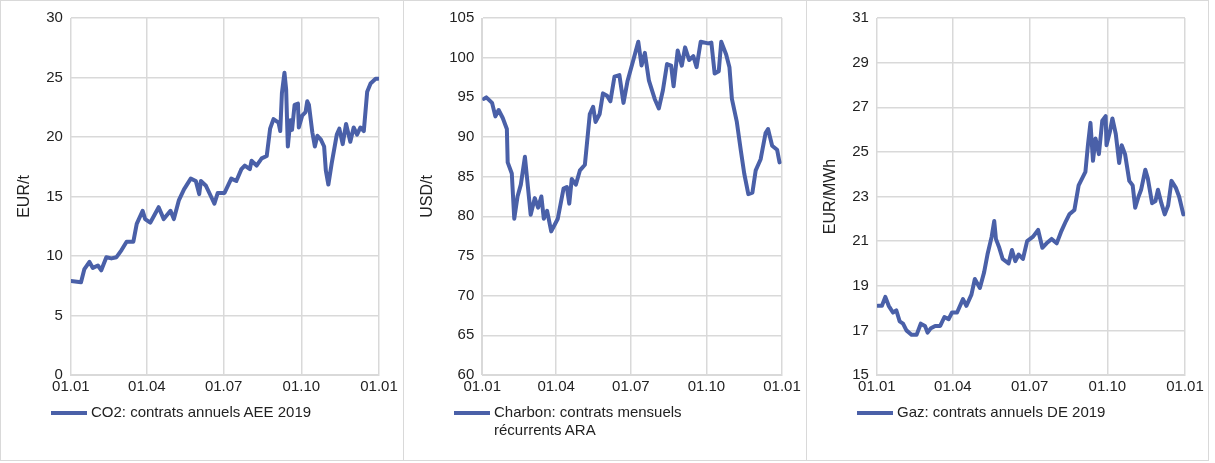 The image size is (1215, 463). I want to click on y-tick-label: 95, so click(466, 96).